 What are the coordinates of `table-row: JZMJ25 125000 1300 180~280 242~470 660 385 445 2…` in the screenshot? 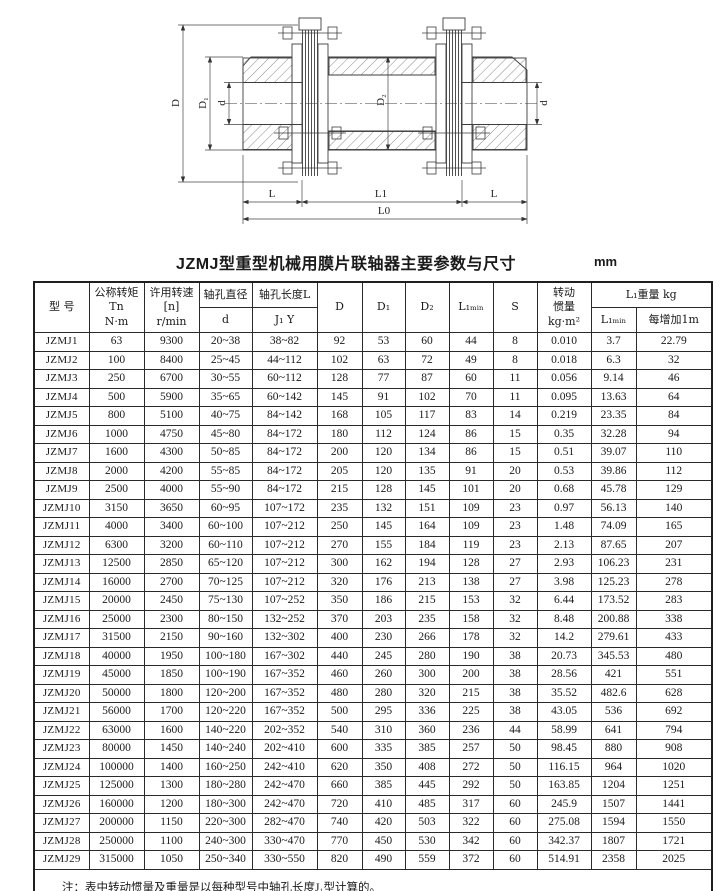 It's located at (373, 786).